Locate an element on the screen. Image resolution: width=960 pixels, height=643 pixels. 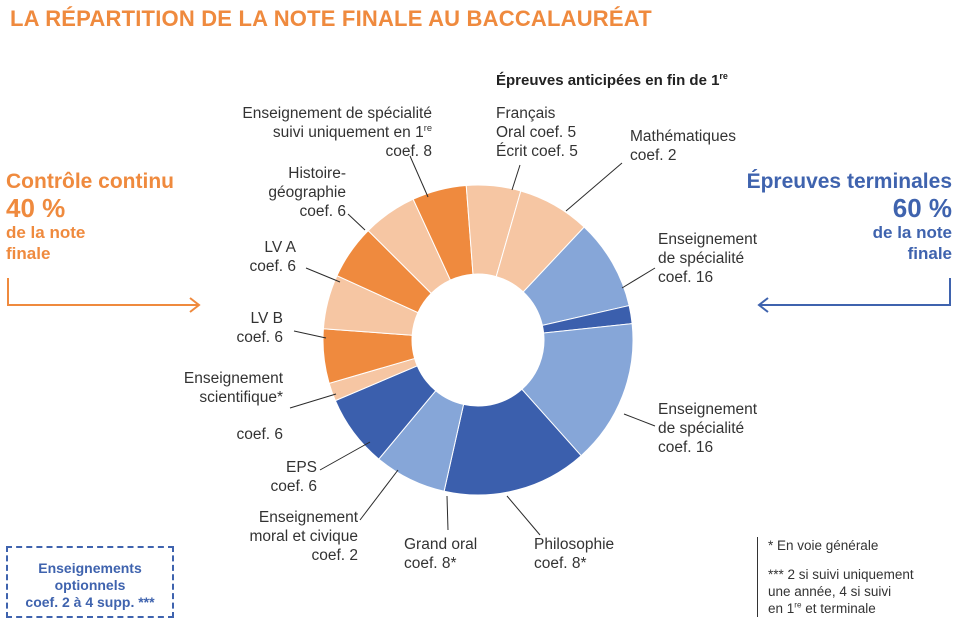
controle-continu-line2: finale is located at coordinates (28, 253).